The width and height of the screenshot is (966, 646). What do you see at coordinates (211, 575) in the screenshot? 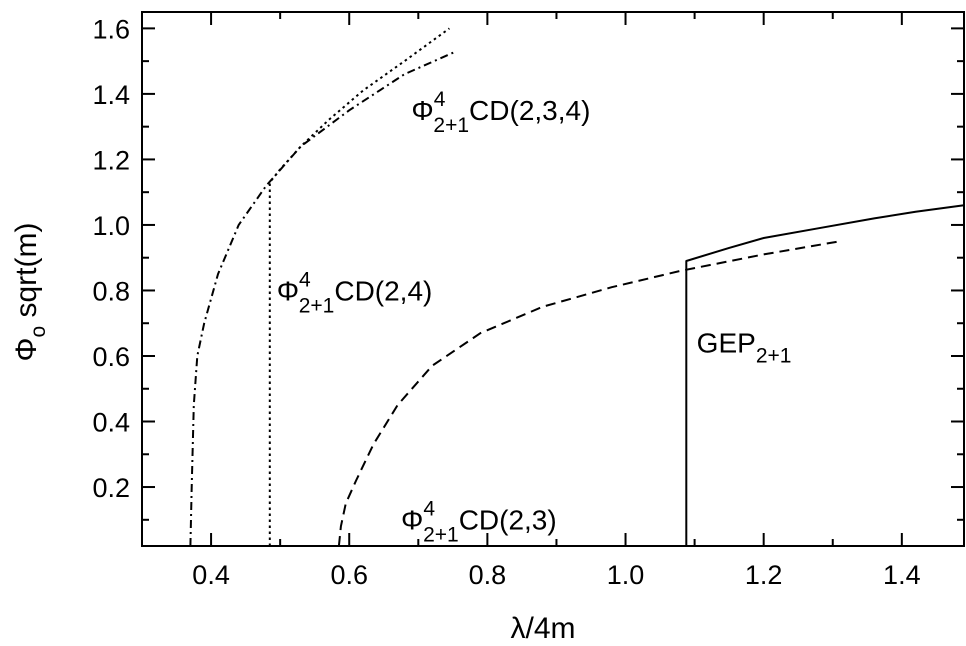
I see `x-tick-label: 0.4` at bounding box center [211, 575].